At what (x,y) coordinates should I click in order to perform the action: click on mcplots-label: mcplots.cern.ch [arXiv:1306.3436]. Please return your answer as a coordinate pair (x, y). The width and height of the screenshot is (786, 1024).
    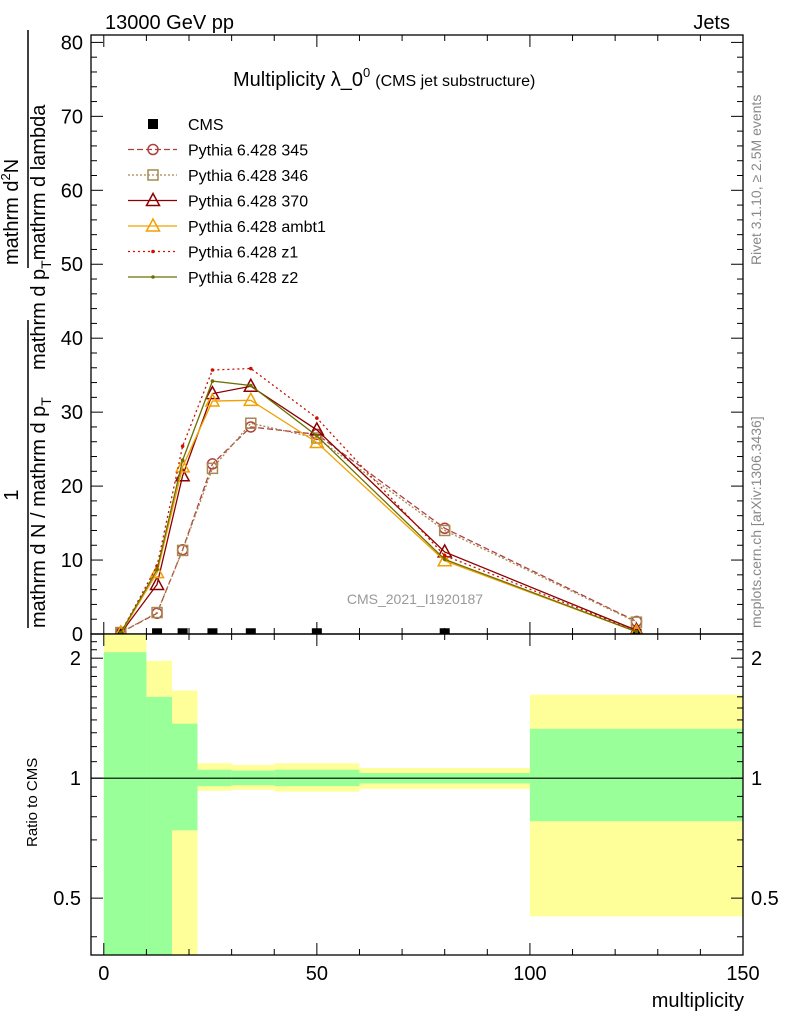
    Looking at the image, I should click on (756, 522).